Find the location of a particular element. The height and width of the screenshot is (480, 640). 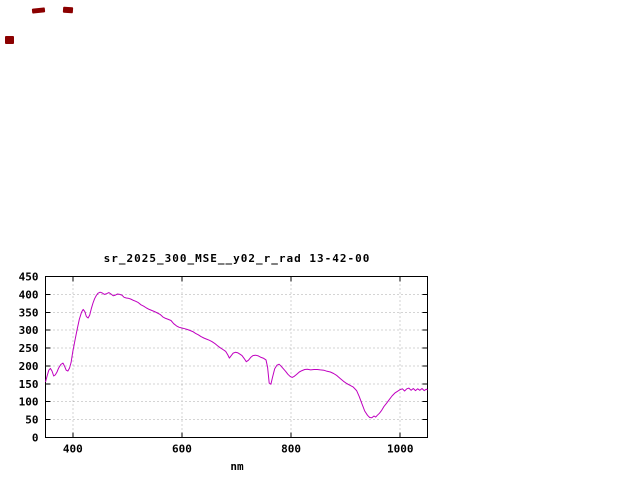

svg-text: 450 is located at coordinates (29, 277).